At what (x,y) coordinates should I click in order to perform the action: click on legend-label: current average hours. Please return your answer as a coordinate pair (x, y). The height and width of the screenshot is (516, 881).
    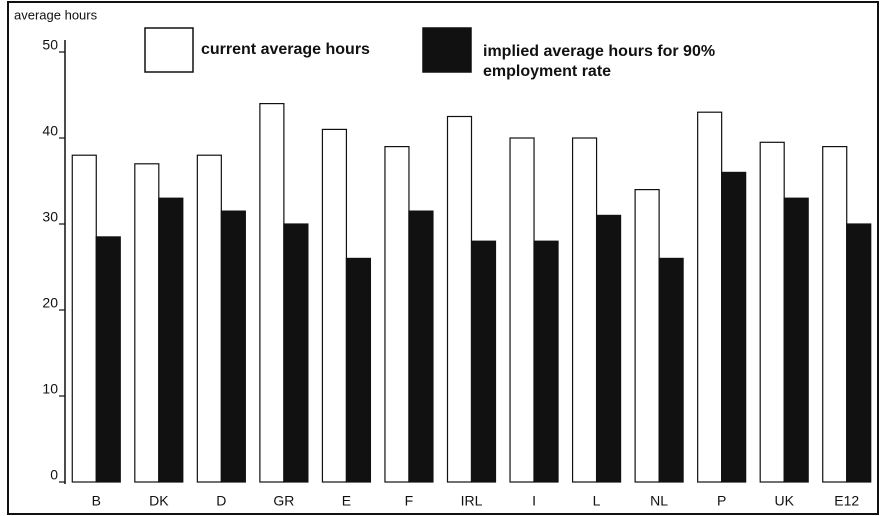
    Looking at the image, I should click on (285, 49).